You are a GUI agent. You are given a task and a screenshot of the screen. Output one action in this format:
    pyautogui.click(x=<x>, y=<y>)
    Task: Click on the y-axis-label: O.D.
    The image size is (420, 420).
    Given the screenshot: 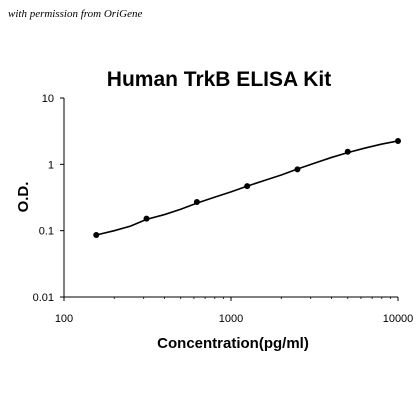 What is the action you would take?
    pyautogui.click(x=23, y=197)
    